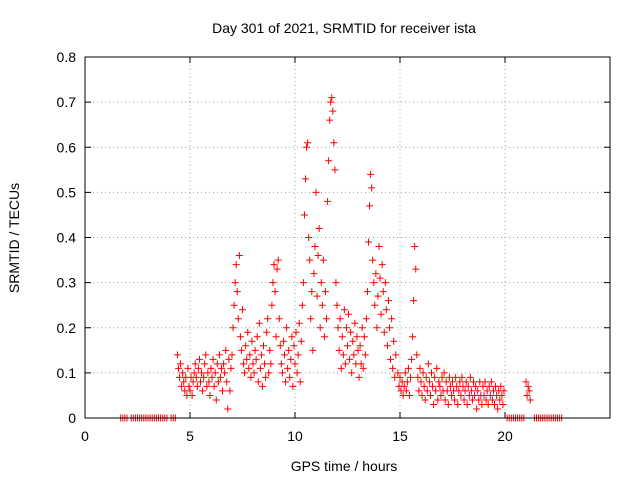 The image size is (640, 480). What do you see at coordinates (505, 436) in the screenshot?
I see `x-tick-label: 20` at bounding box center [505, 436].